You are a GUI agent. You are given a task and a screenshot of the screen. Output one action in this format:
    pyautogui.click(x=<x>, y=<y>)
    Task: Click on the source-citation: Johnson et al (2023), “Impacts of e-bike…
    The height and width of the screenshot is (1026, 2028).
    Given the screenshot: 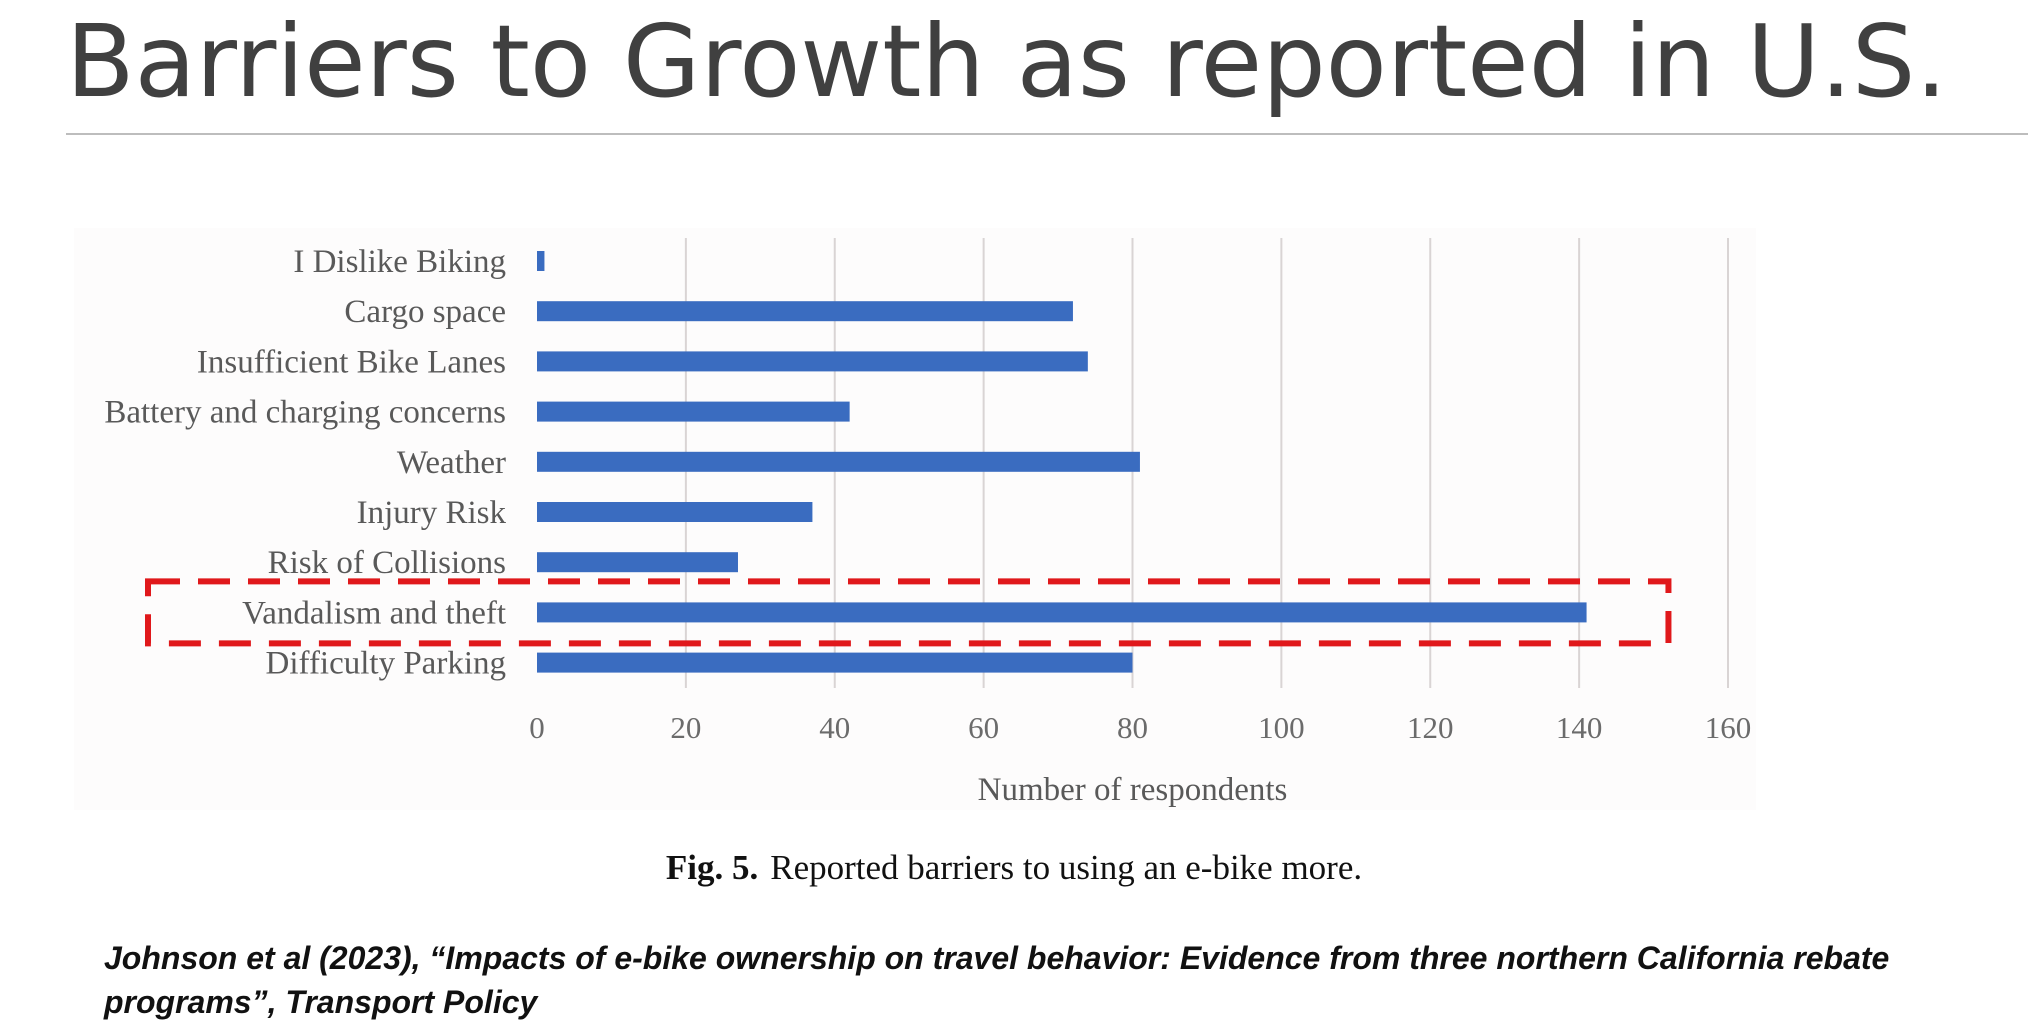 What is the action you would take?
    pyautogui.click(x=997, y=980)
    